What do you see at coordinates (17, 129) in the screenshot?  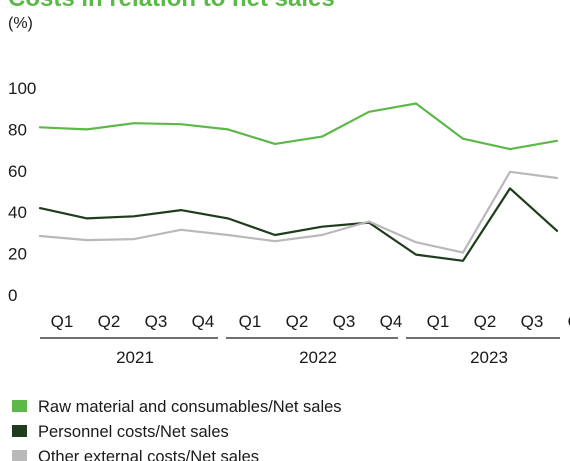 I see `y-tick-label: 80` at bounding box center [17, 129].